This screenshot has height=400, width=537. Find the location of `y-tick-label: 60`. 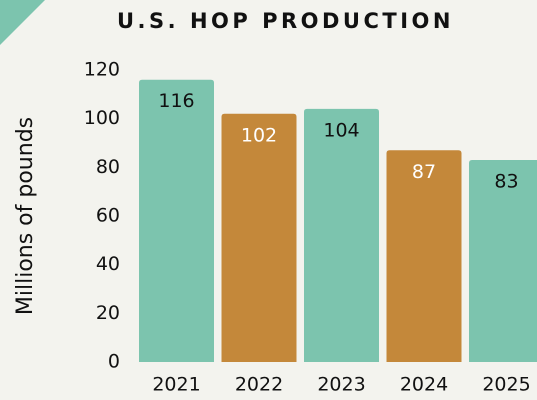

y-tick-label: 60 is located at coordinates (108, 216).